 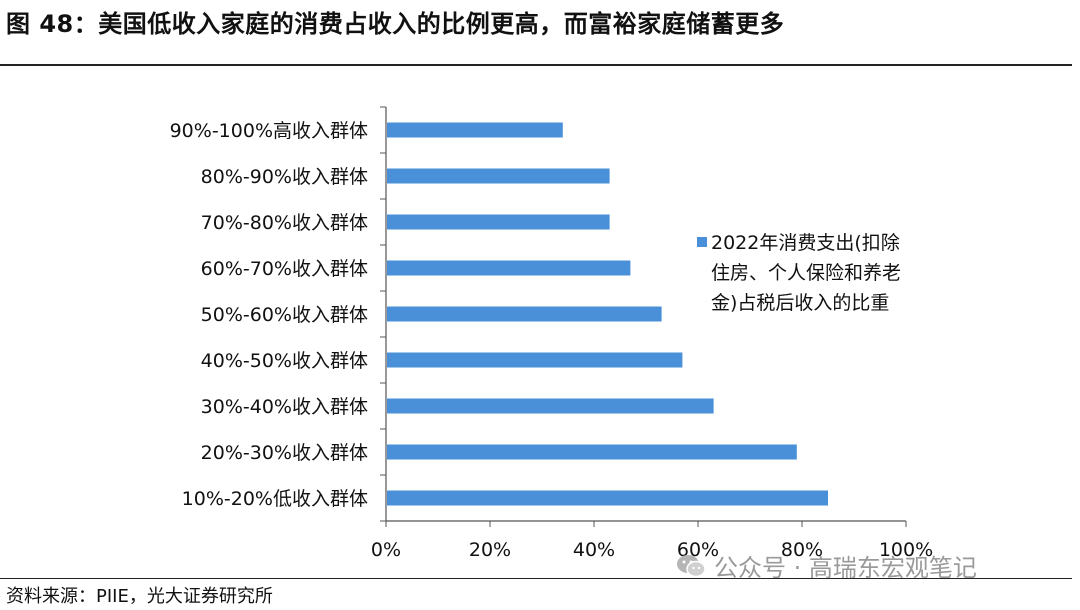 I want to click on category-label: 90%-100%高收入群体, so click(x=269, y=131).